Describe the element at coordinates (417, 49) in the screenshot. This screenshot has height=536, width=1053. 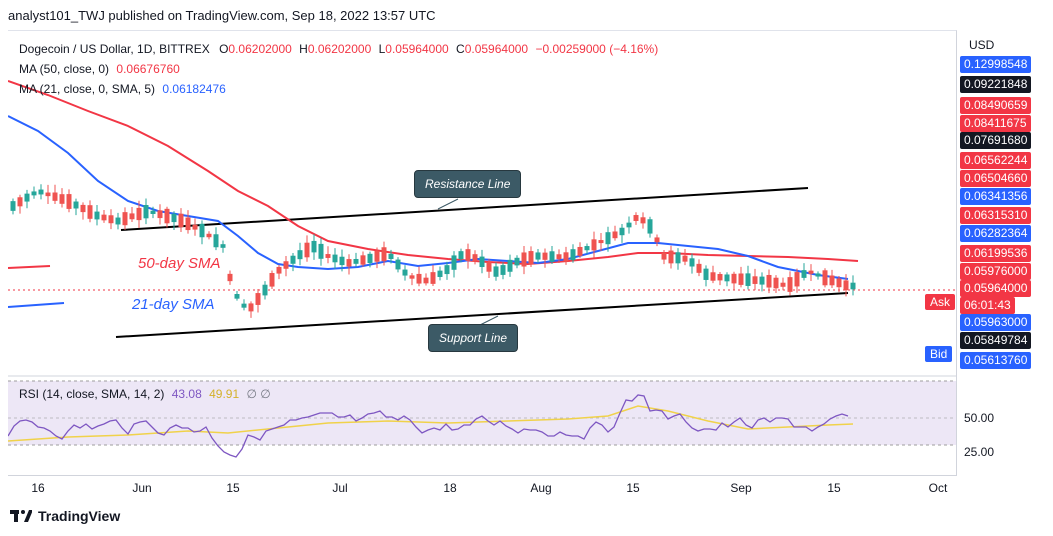
I see `ohlc-low: 0.05964000` at that location.